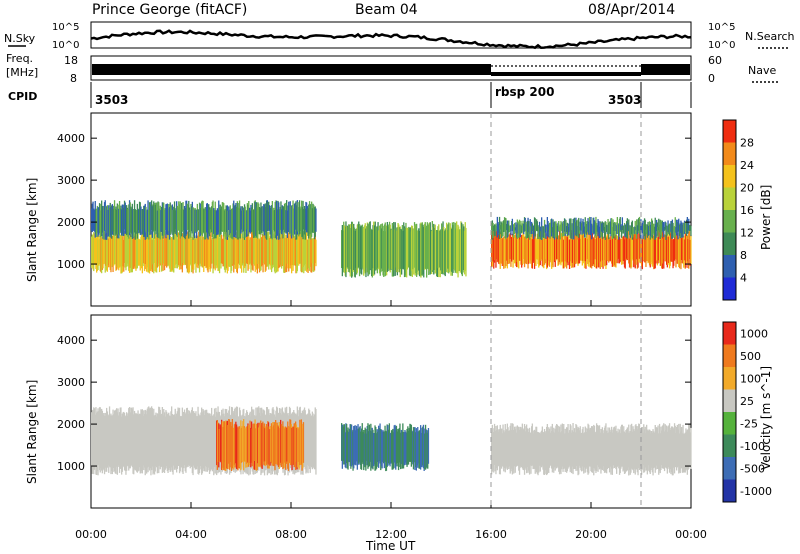 The width and height of the screenshot is (800, 554). I want to click on y-tick-label: 3000, so click(71, 180).